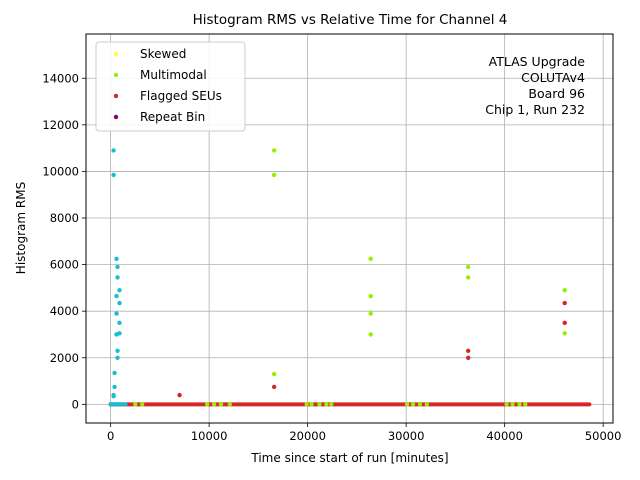  Describe the element at coordinates (163, 54) in the screenshot. I see `legend-label: Skewed` at that location.